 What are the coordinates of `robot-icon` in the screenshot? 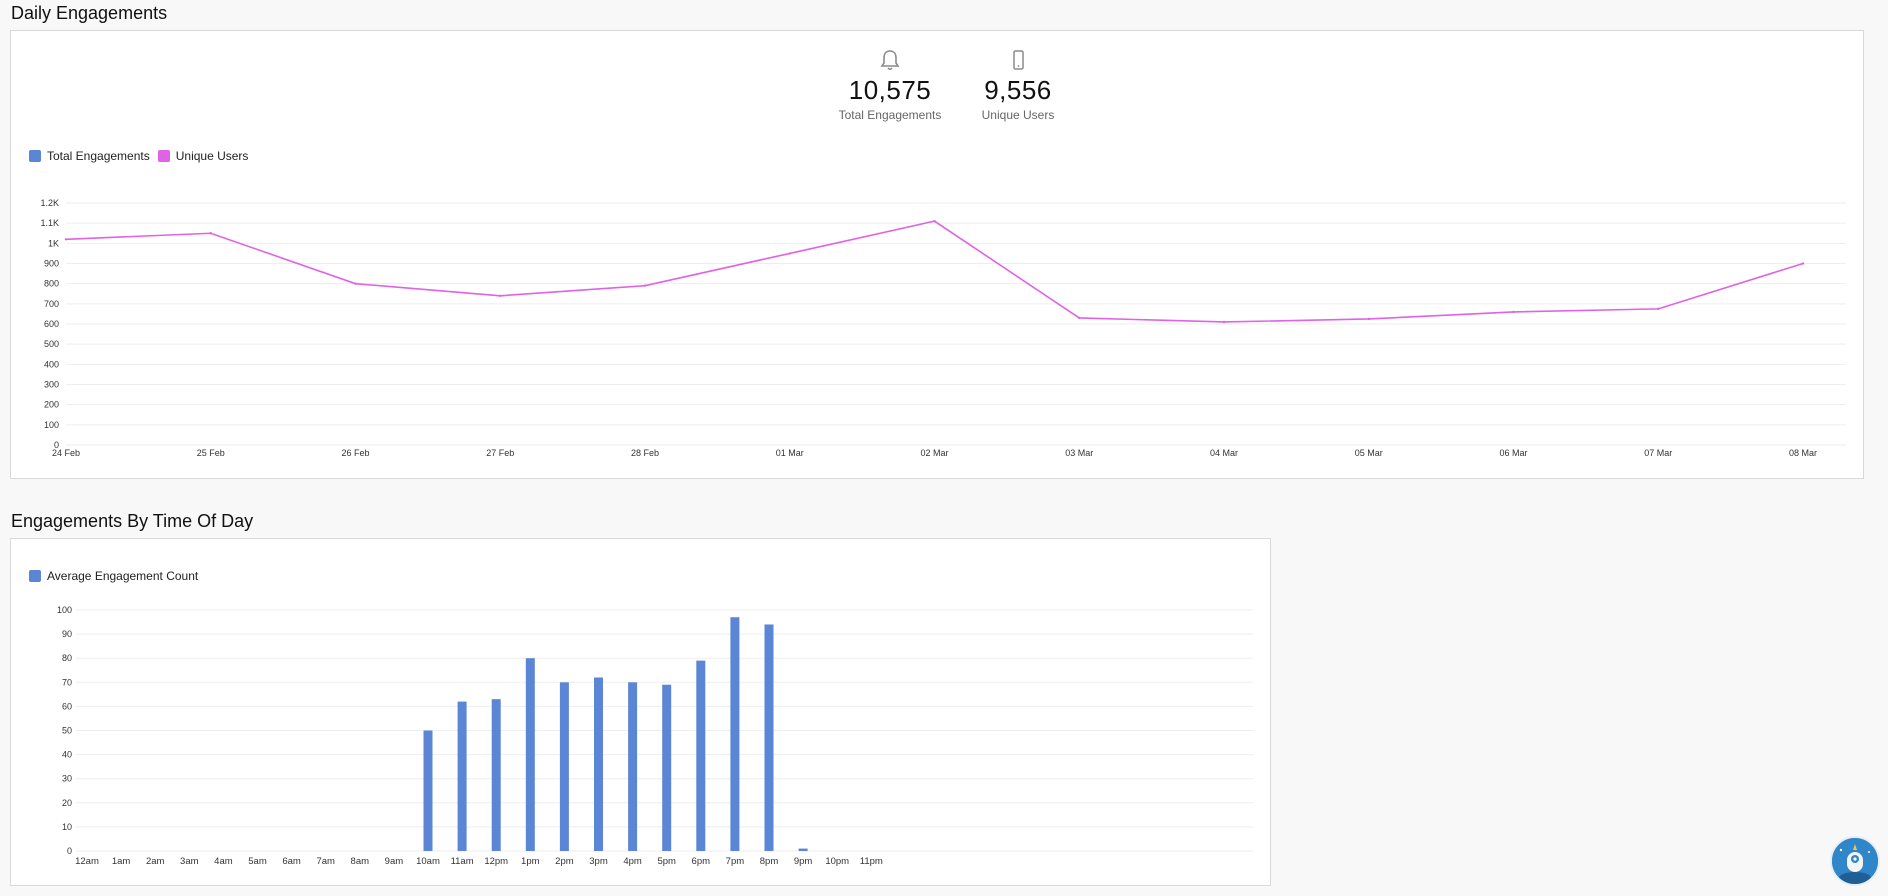 It's located at (1855, 861).